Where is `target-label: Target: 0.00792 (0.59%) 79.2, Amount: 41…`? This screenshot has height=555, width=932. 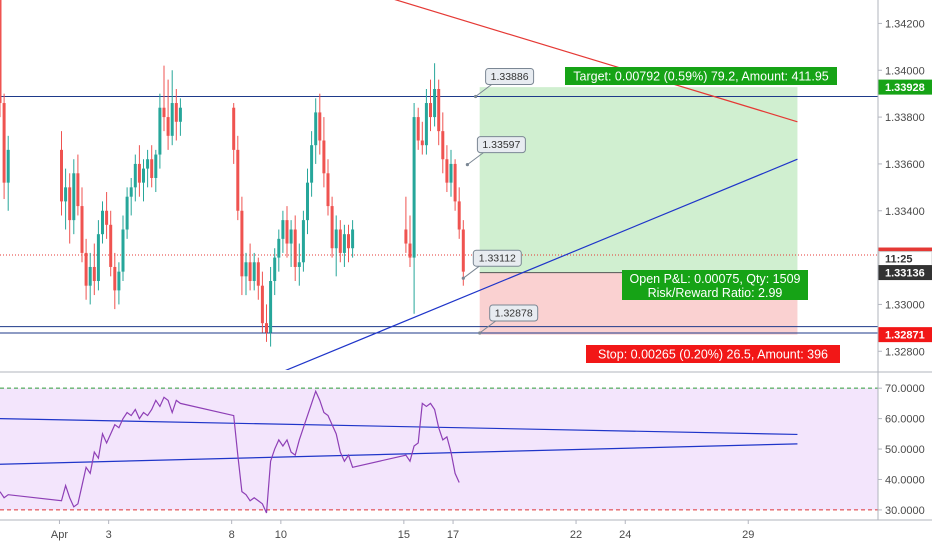
target-label: Target: 0.00792 (0.59%) 79.2, Amount: 41… is located at coordinates (701, 76).